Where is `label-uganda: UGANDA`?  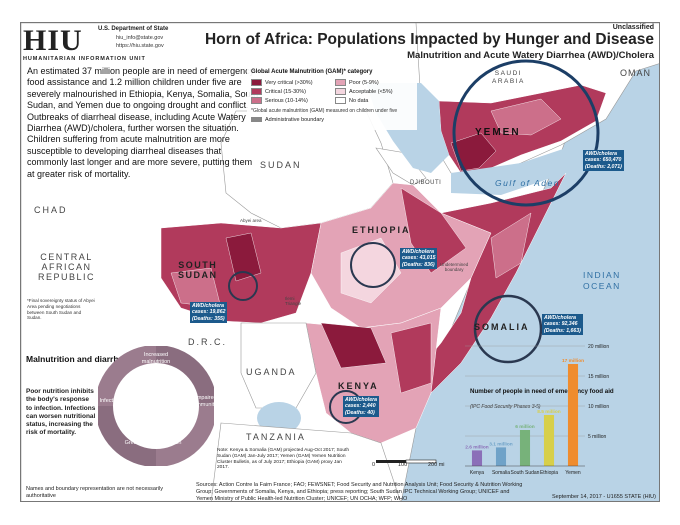
label-uganda: UGANDA is located at coordinates (271, 372).